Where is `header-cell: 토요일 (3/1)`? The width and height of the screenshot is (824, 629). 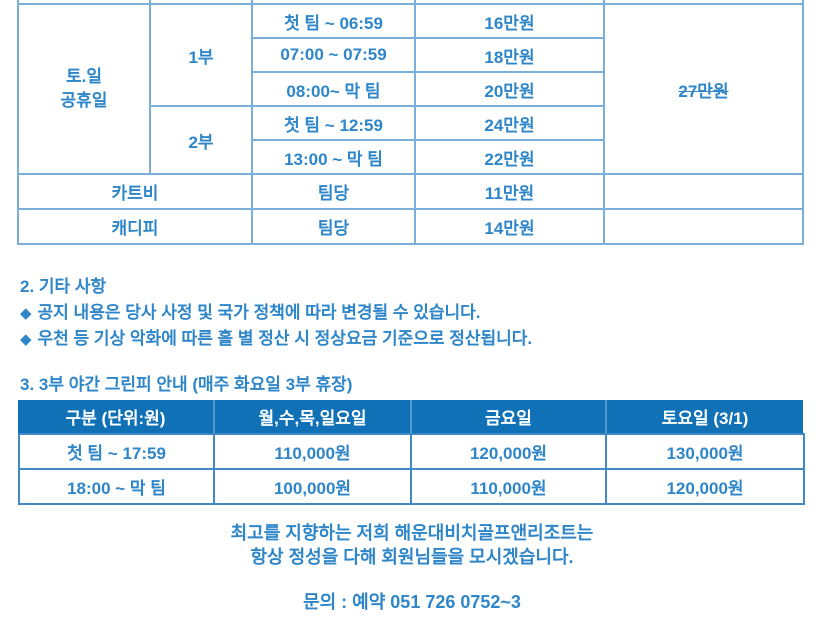
header-cell: 토요일 (3/1) is located at coordinates (704, 416).